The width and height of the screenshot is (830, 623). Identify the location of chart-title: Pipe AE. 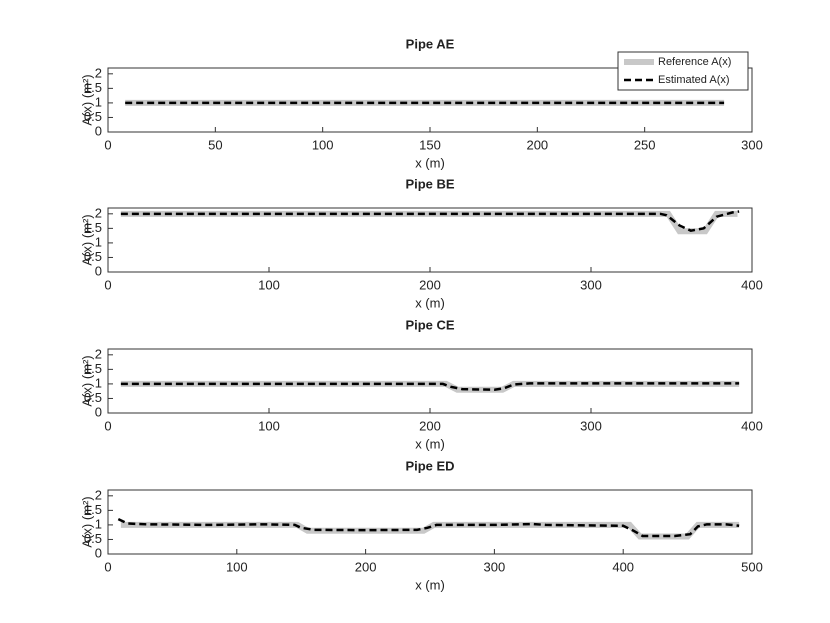
(430, 43).